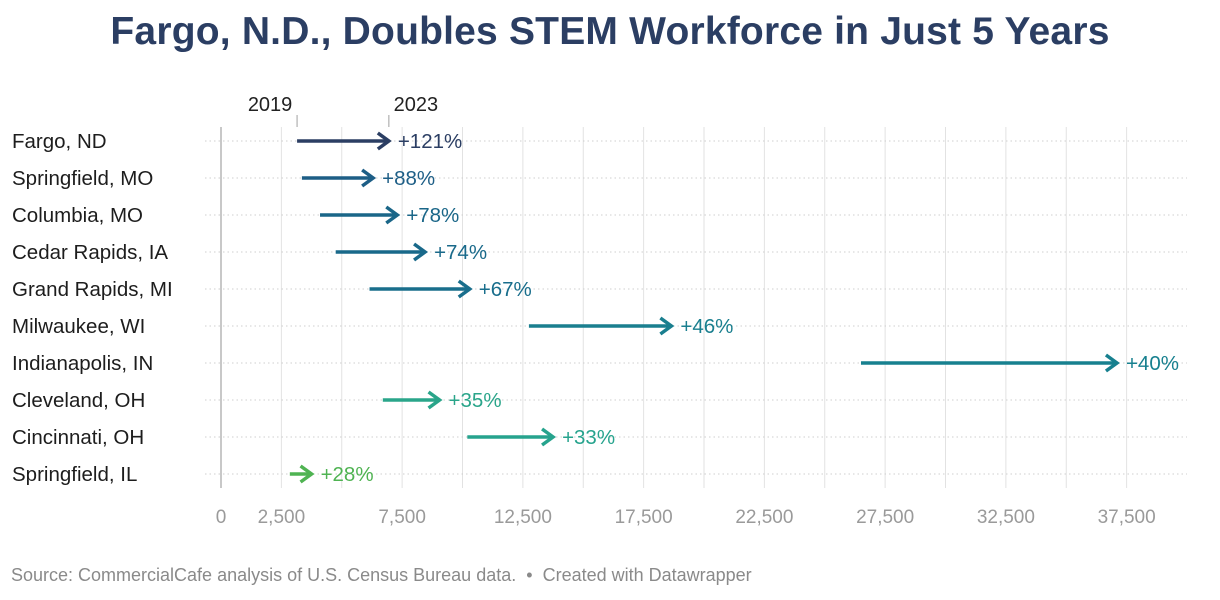 This screenshot has width=1220, height=600. Describe the element at coordinates (1152, 363) in the screenshot. I see `change-label: +40%` at that location.